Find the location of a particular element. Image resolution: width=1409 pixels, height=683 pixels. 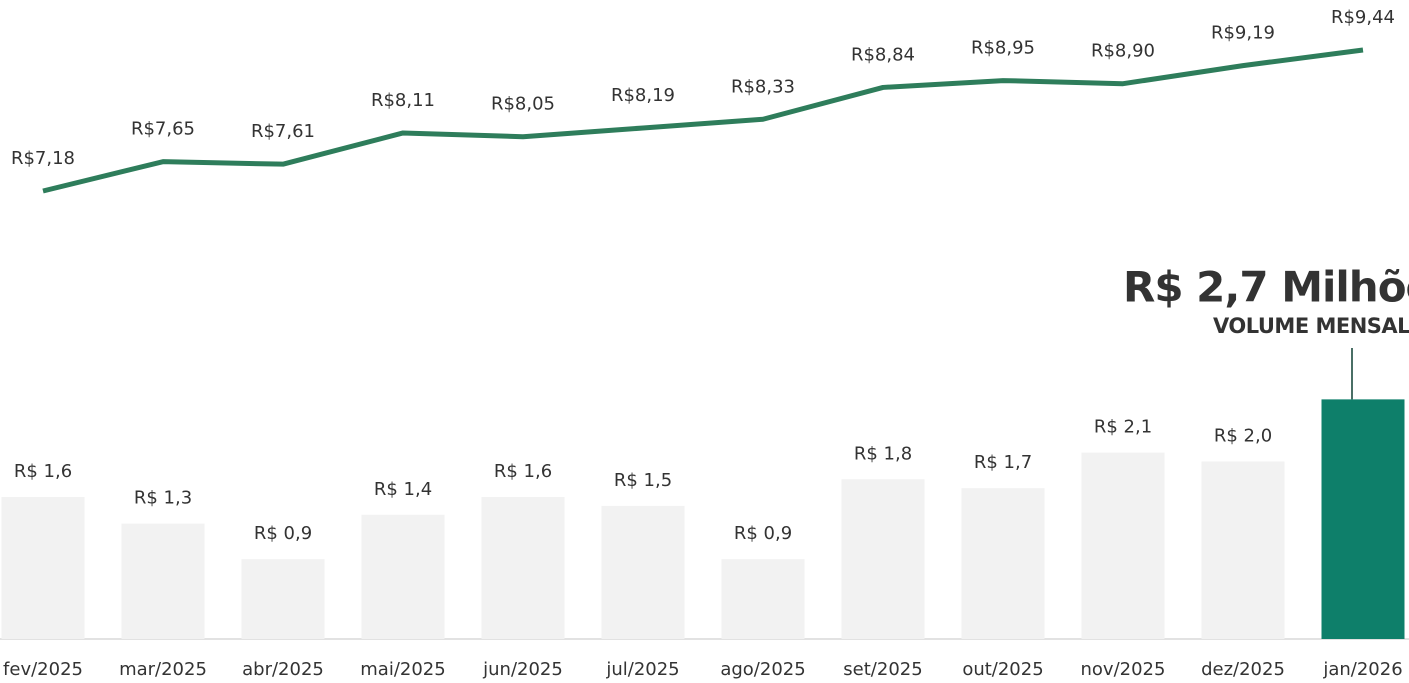

x-tick-label: abr/2025 is located at coordinates (283, 669).